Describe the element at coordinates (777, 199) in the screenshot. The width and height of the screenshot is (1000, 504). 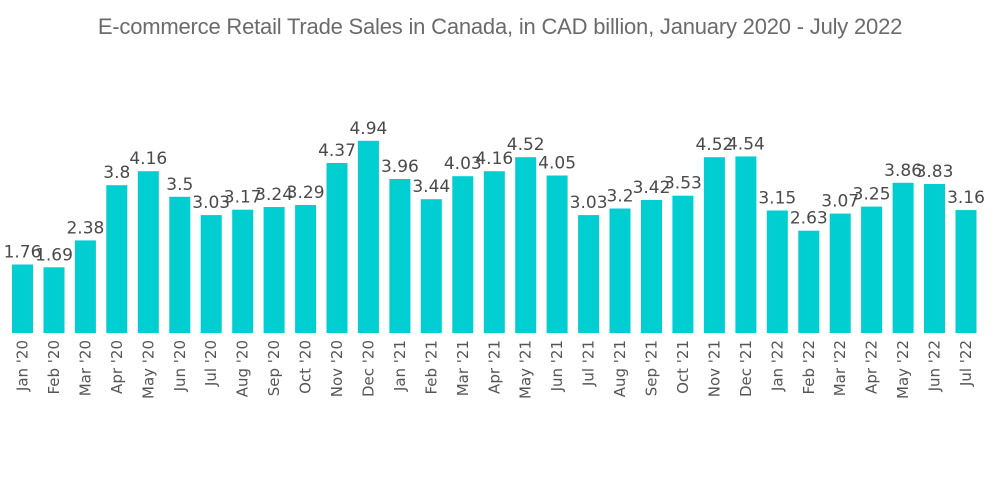
I see `data-label: 3.15` at that location.